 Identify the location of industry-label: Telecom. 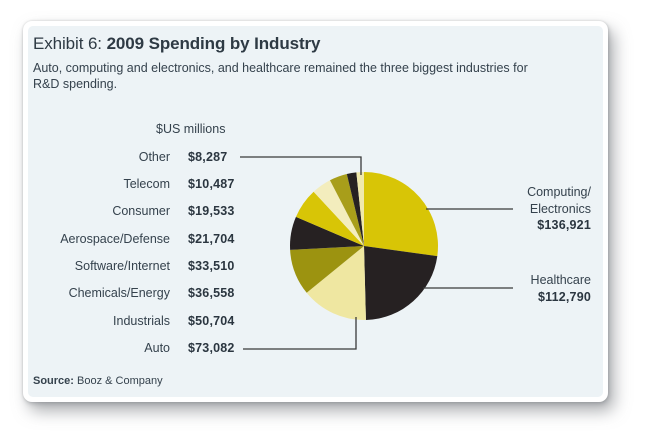
(146, 184).